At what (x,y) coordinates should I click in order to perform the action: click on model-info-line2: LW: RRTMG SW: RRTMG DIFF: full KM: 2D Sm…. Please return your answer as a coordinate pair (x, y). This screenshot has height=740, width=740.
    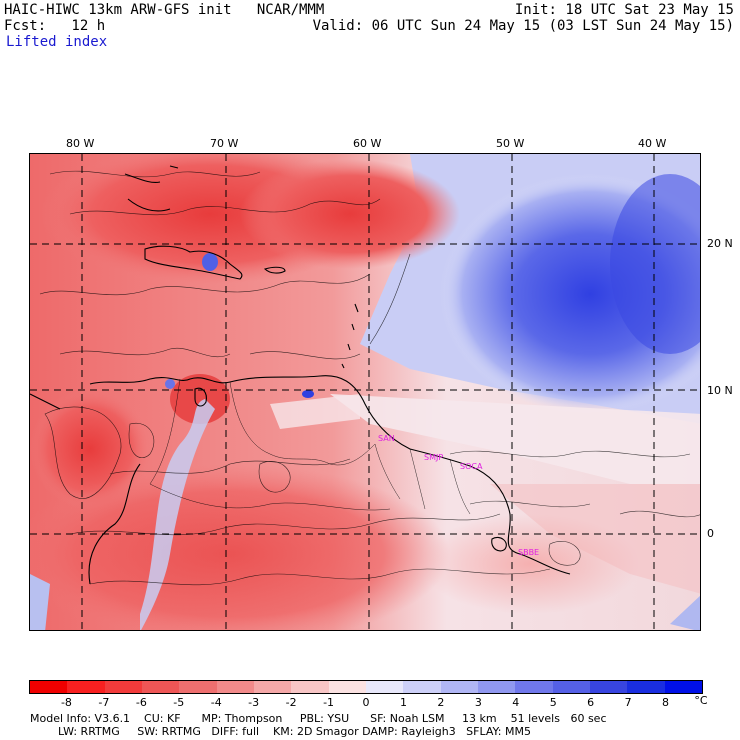
    Looking at the image, I should click on (294, 731).